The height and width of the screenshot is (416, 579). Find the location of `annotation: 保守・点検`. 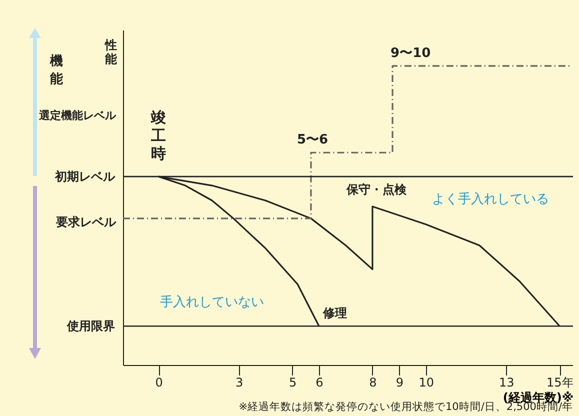

annotation: 保守・点検 is located at coordinates (376, 189).